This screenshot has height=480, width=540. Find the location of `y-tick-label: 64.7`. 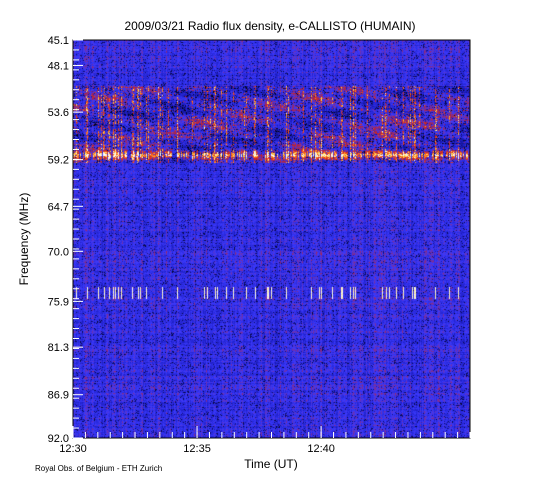

y-tick-label: 64.7 is located at coordinates (58, 207).